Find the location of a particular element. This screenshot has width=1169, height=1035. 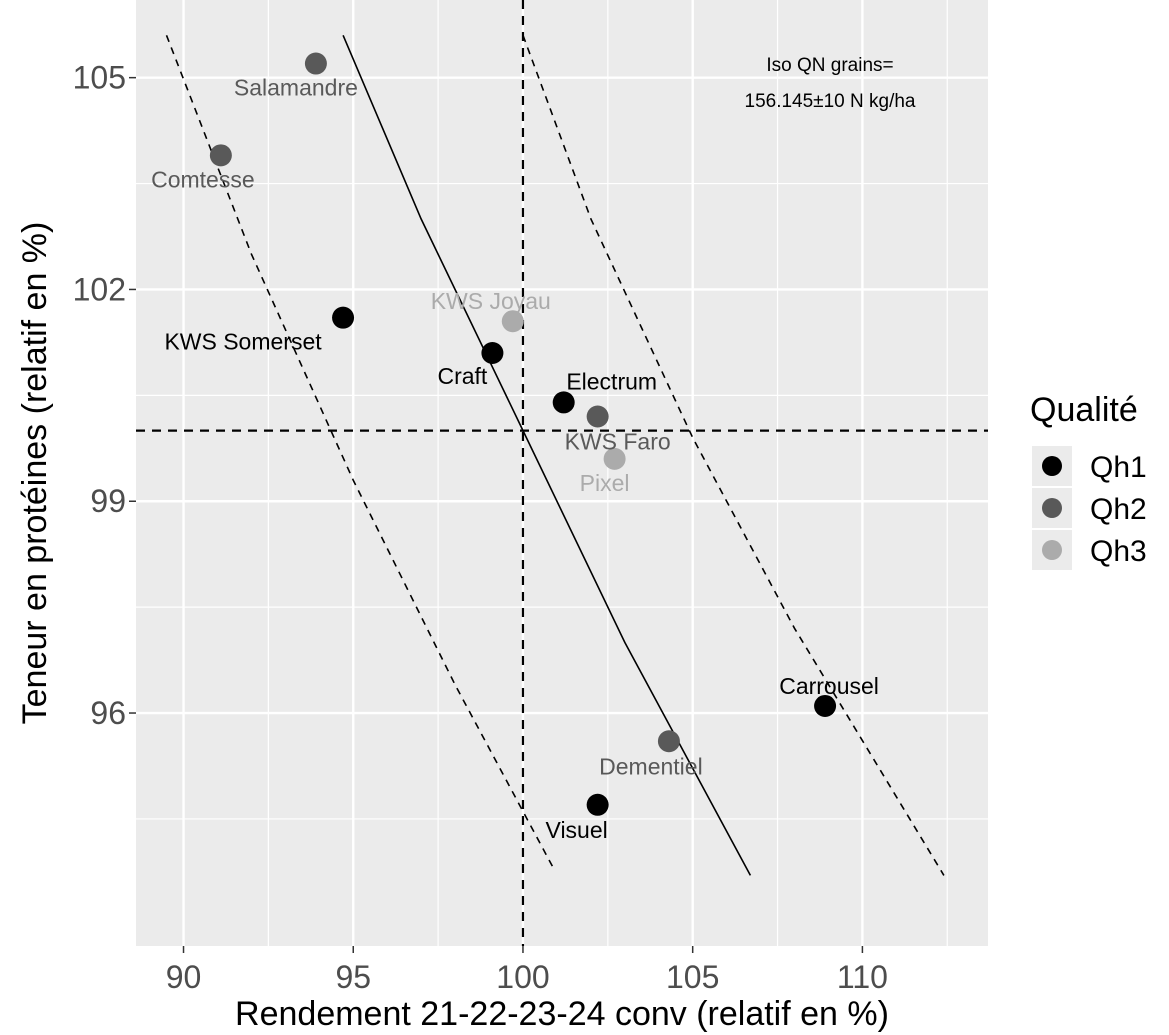

x-tick-label: 110 is located at coordinates (862, 977).